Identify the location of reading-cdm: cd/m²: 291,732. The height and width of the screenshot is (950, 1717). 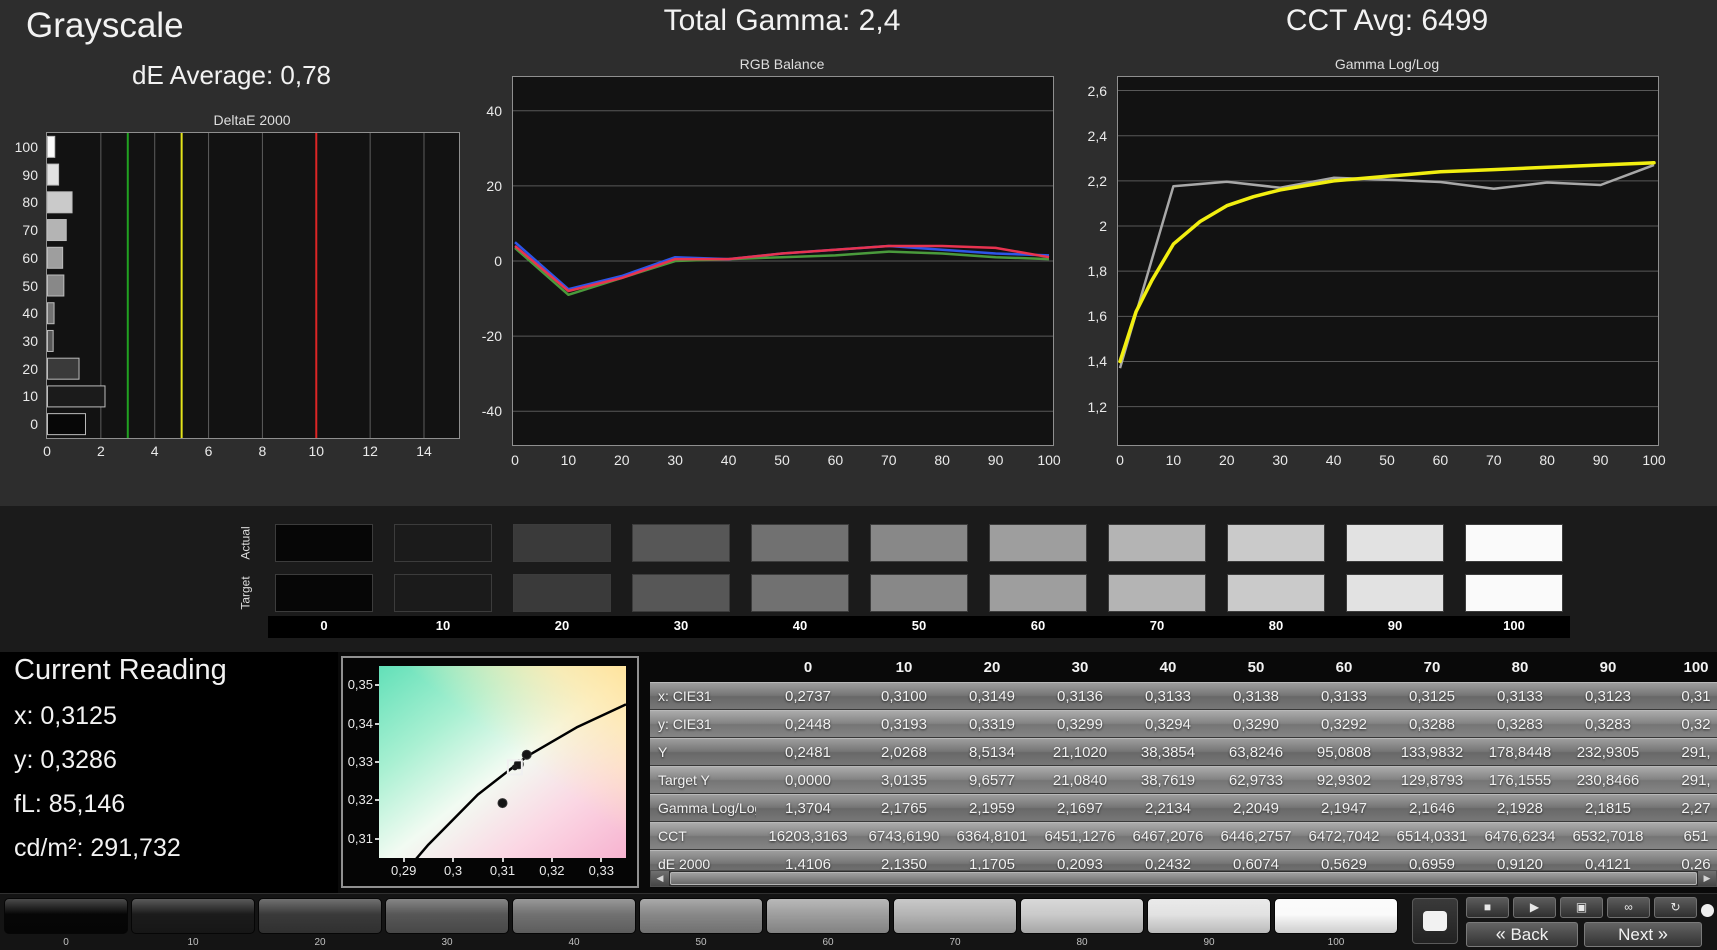
(97, 848).